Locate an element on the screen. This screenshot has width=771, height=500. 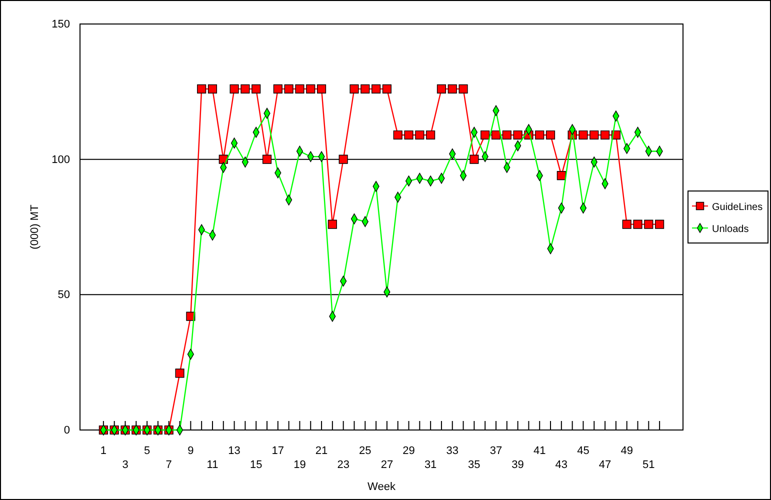
y-tick-label: 150 is located at coordinates (61, 24).